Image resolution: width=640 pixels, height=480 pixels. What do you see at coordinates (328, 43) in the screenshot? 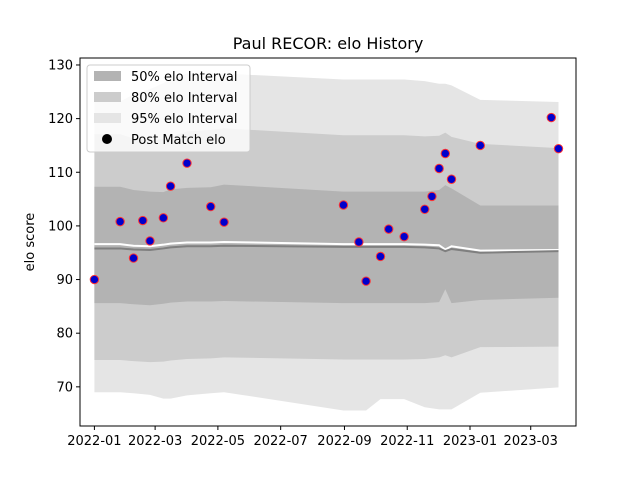
I see `chart-title: Paul RECOR: elo History` at bounding box center [328, 43].